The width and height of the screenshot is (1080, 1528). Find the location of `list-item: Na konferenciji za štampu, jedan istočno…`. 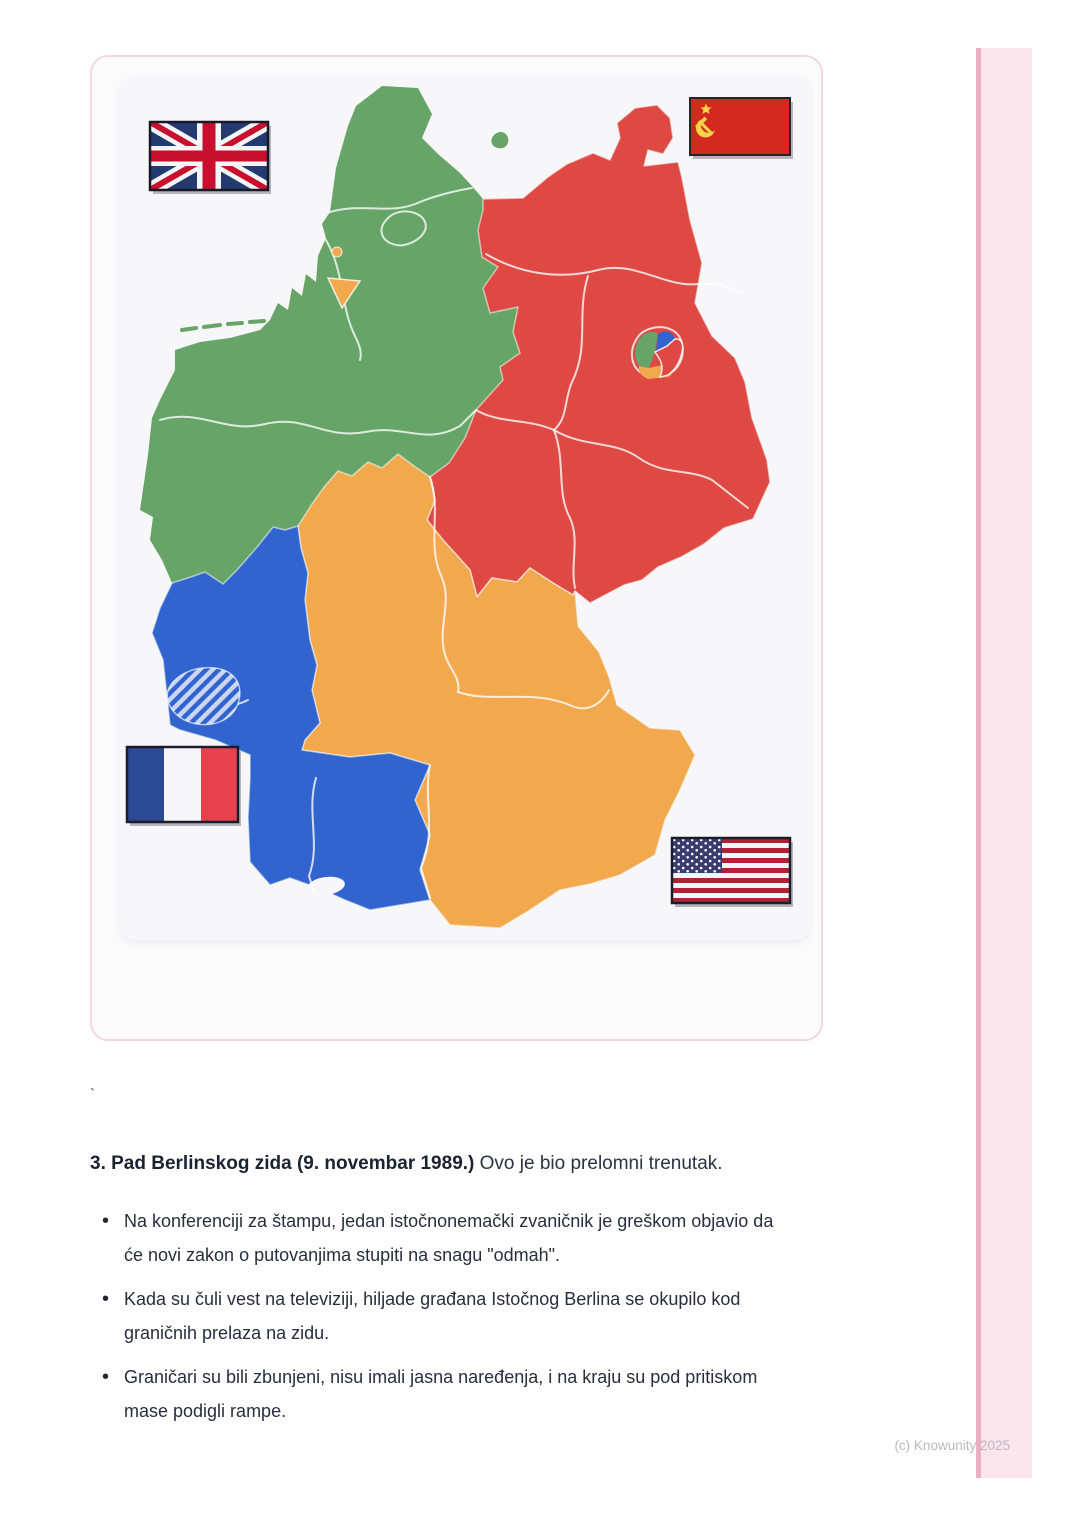

list-item: Na konferenciji za štampu, jedan istočno… is located at coordinates (443, 1238).